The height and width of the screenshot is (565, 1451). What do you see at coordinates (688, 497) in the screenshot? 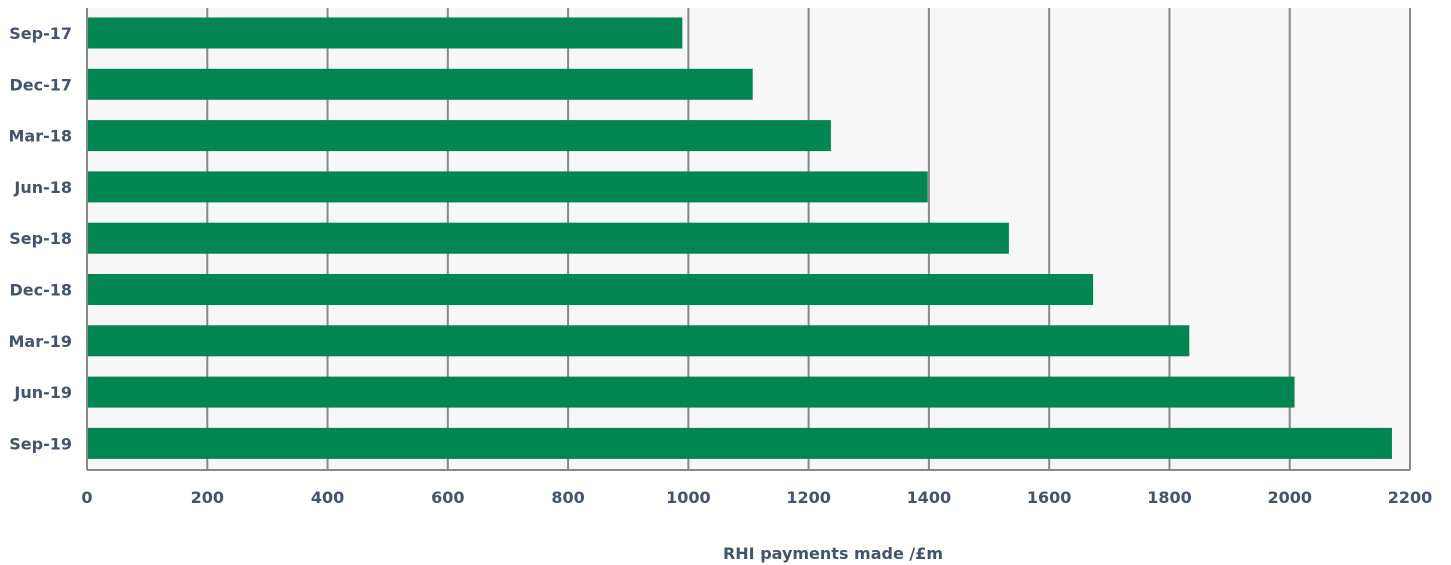
I see `x-tick-label: 1000` at bounding box center [688, 497].